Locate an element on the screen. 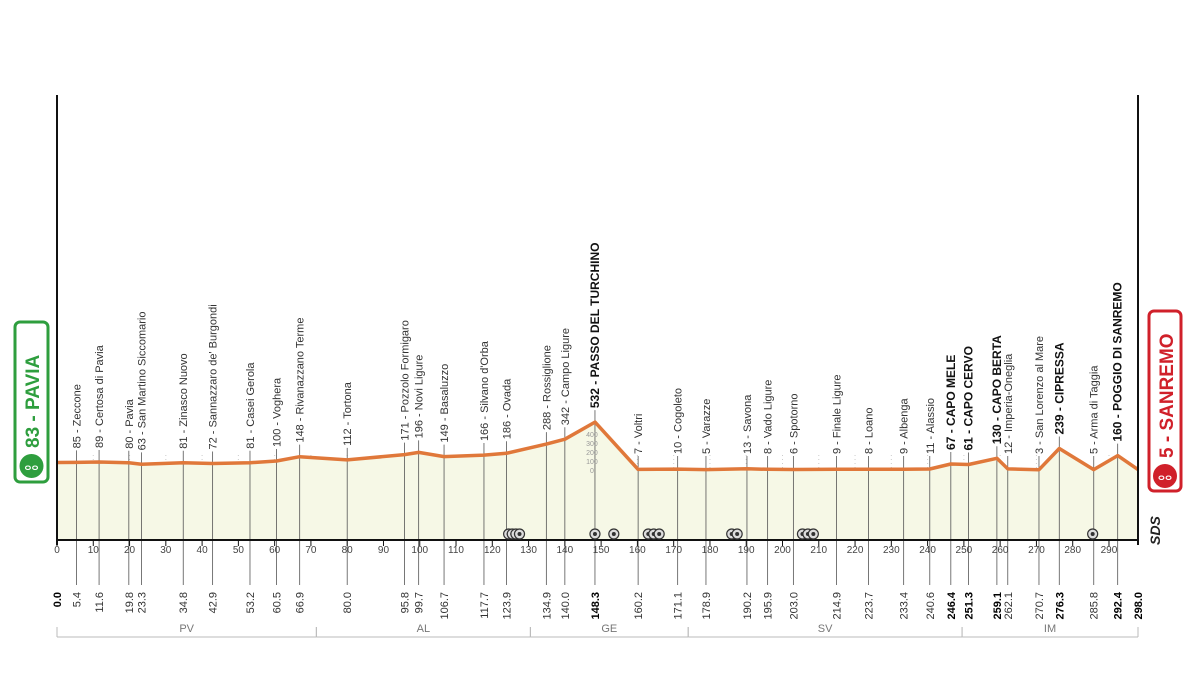 The height and width of the screenshot is (675, 1200). km-label: 292.4 is located at coordinates (1119, 605).